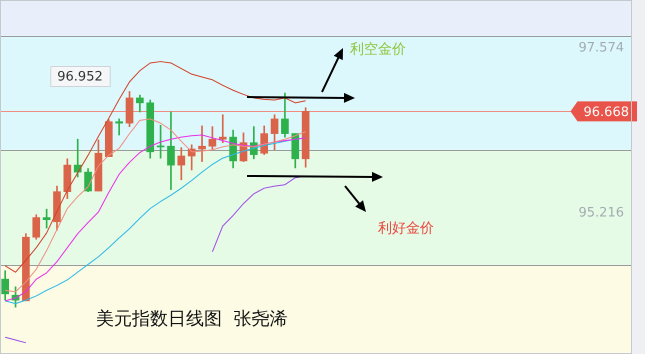 This screenshot has width=645, height=354. I want to click on candlestick, so click(202, 144).